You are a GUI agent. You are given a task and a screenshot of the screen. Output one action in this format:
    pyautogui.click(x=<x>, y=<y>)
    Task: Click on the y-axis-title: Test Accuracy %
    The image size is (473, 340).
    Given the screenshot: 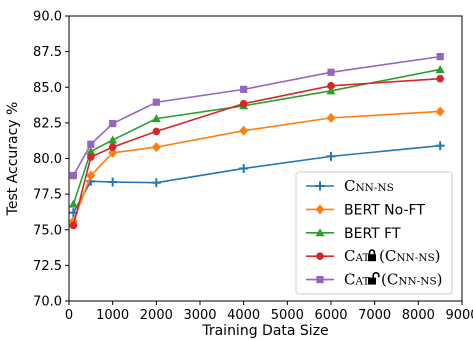 What is the action you would take?
    pyautogui.click(x=13, y=159)
    